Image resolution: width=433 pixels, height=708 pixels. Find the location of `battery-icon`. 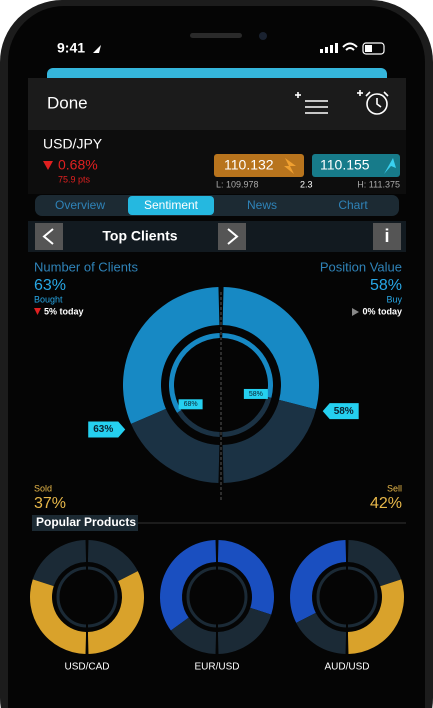

battery-icon is located at coordinates (373, 48).